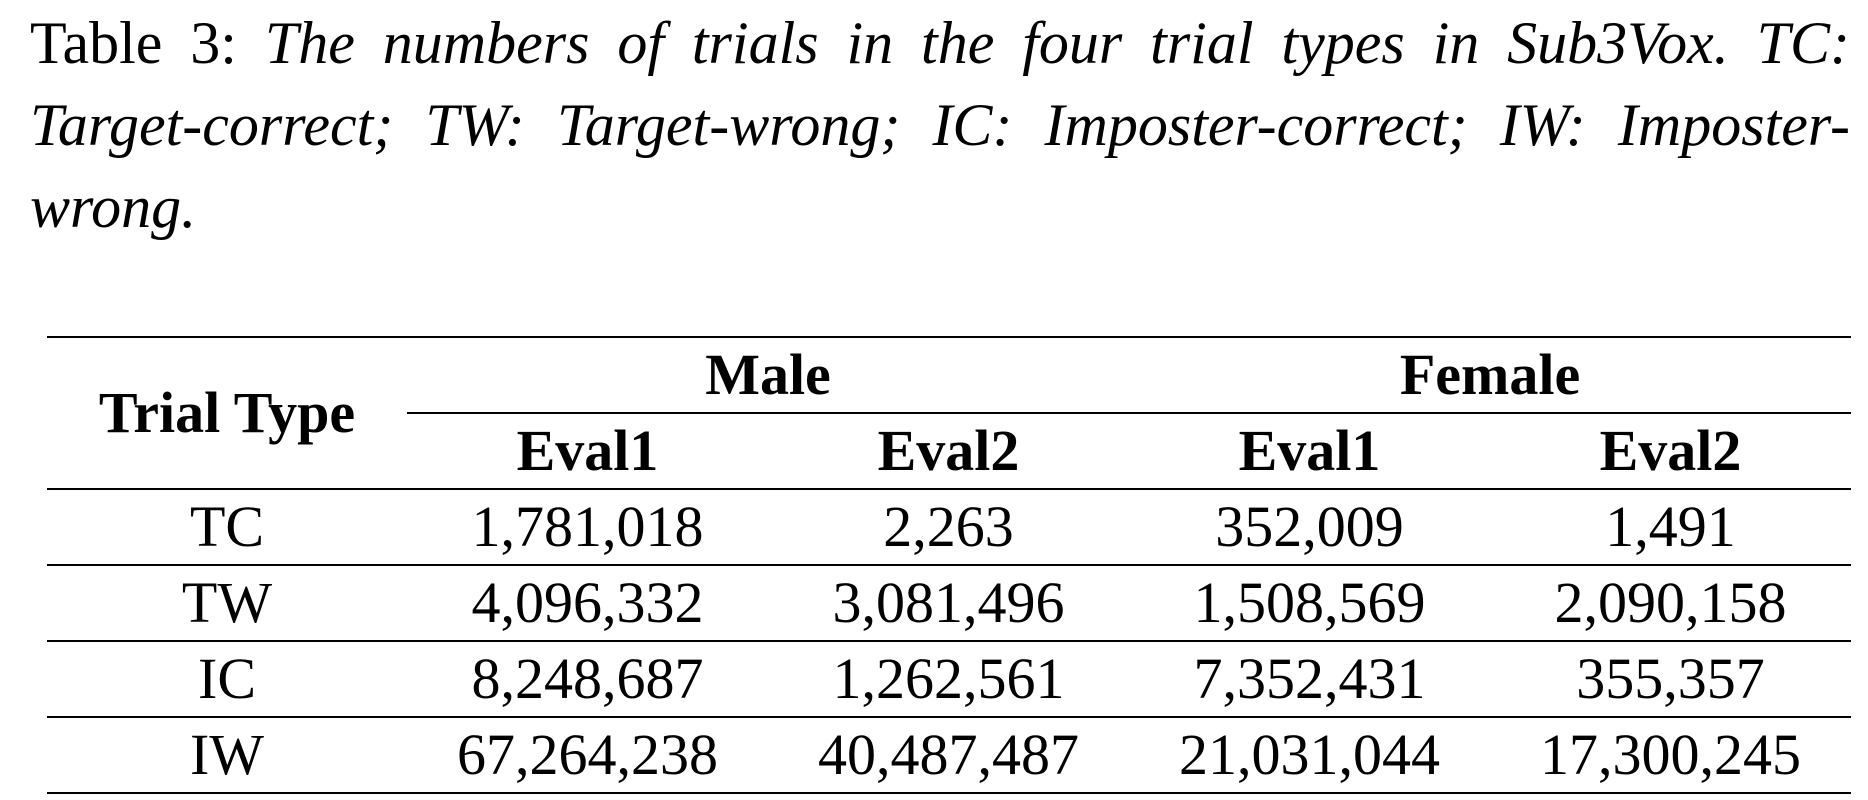 The width and height of the screenshot is (1868, 800). I want to click on value-cell: 17,300,245, so click(1671, 755).